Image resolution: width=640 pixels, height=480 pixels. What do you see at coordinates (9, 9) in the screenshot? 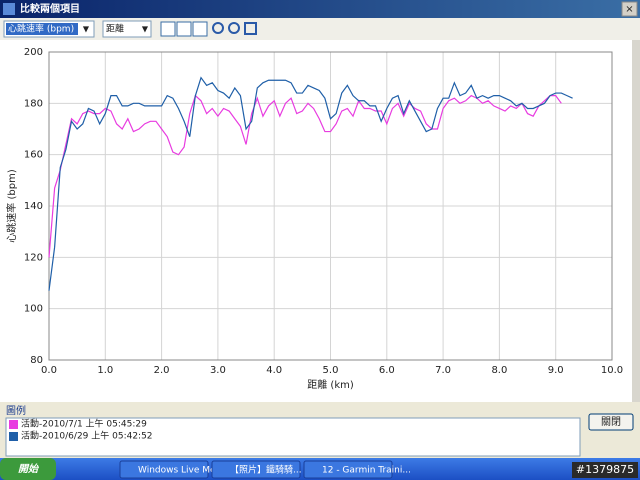
I see `app-icon` at bounding box center [9, 9].